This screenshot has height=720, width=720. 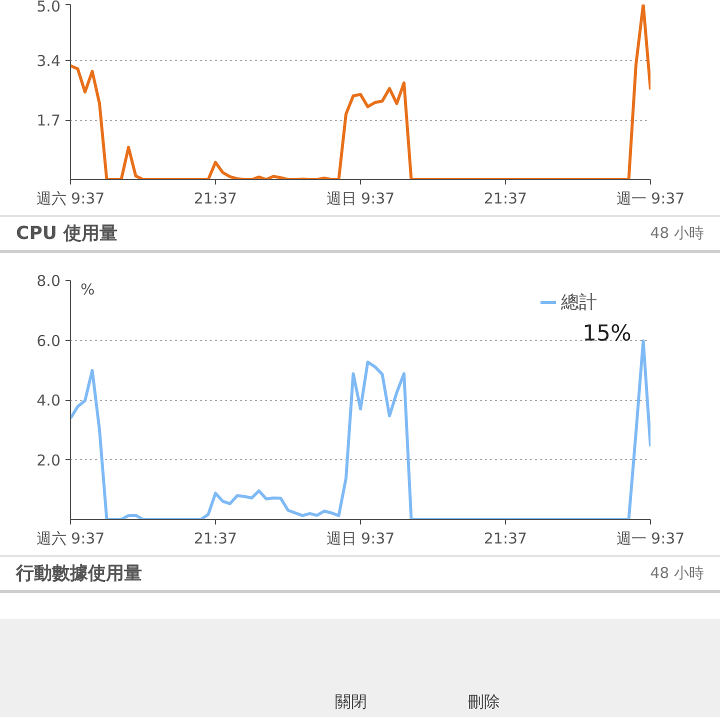 What do you see at coordinates (607, 334) in the screenshot?
I see `annotation: 15%` at bounding box center [607, 334].